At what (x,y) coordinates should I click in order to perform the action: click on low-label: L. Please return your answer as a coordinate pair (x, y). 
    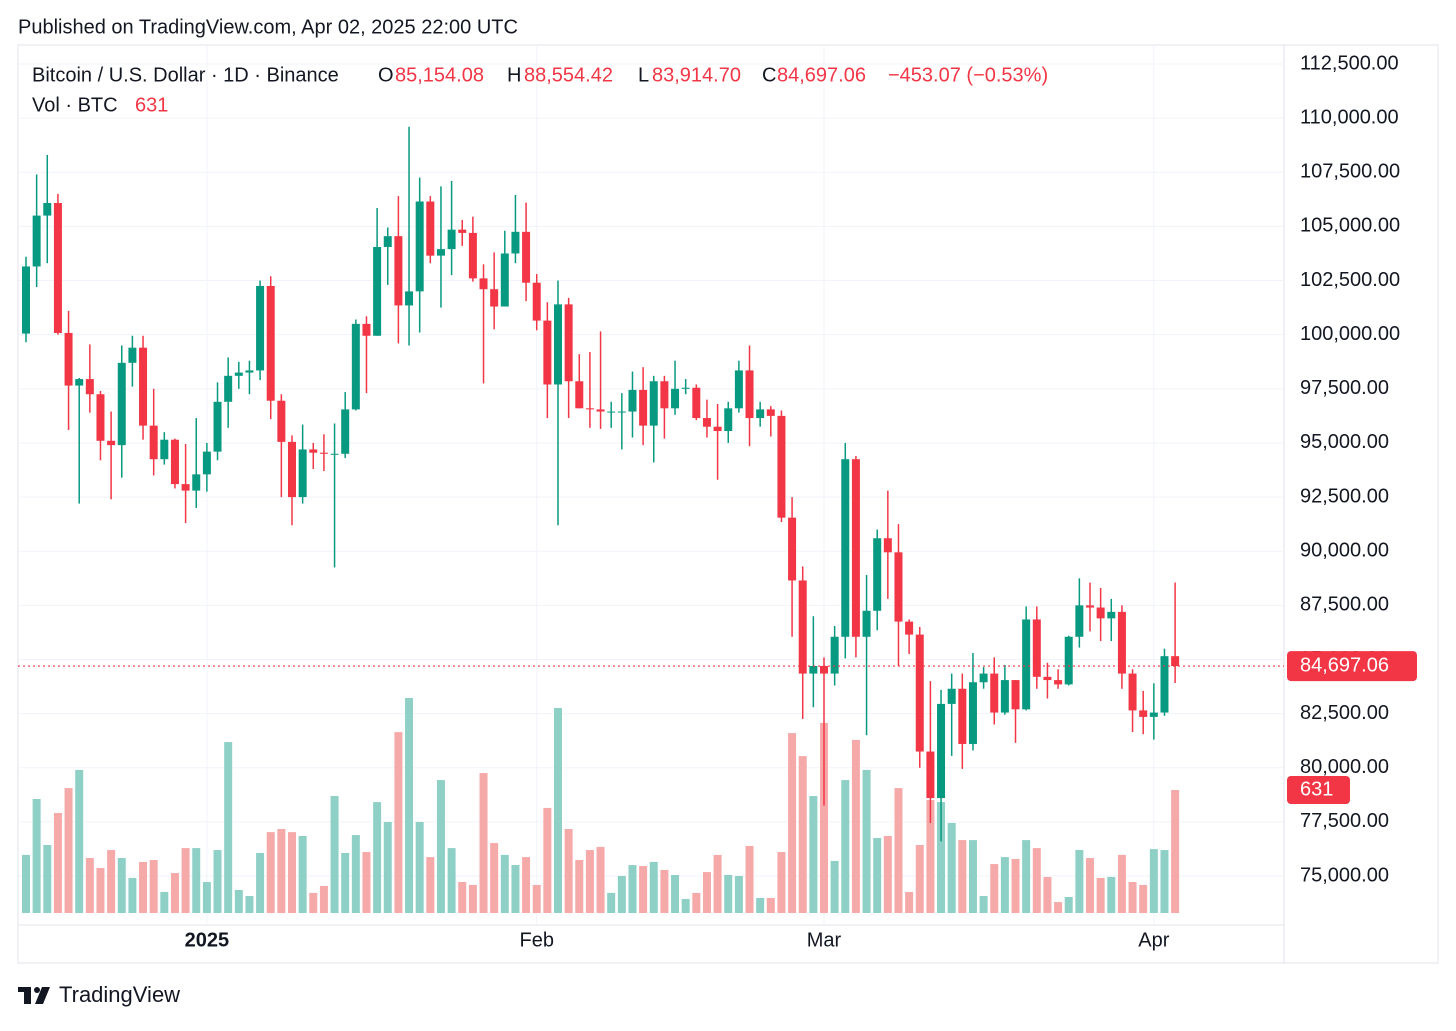
    Looking at the image, I should click on (643, 75).